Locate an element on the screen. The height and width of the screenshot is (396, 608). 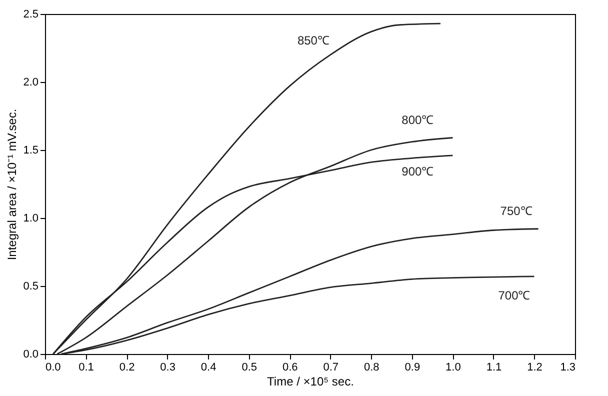
x-tick-label: 0.3 is located at coordinates (168, 368).